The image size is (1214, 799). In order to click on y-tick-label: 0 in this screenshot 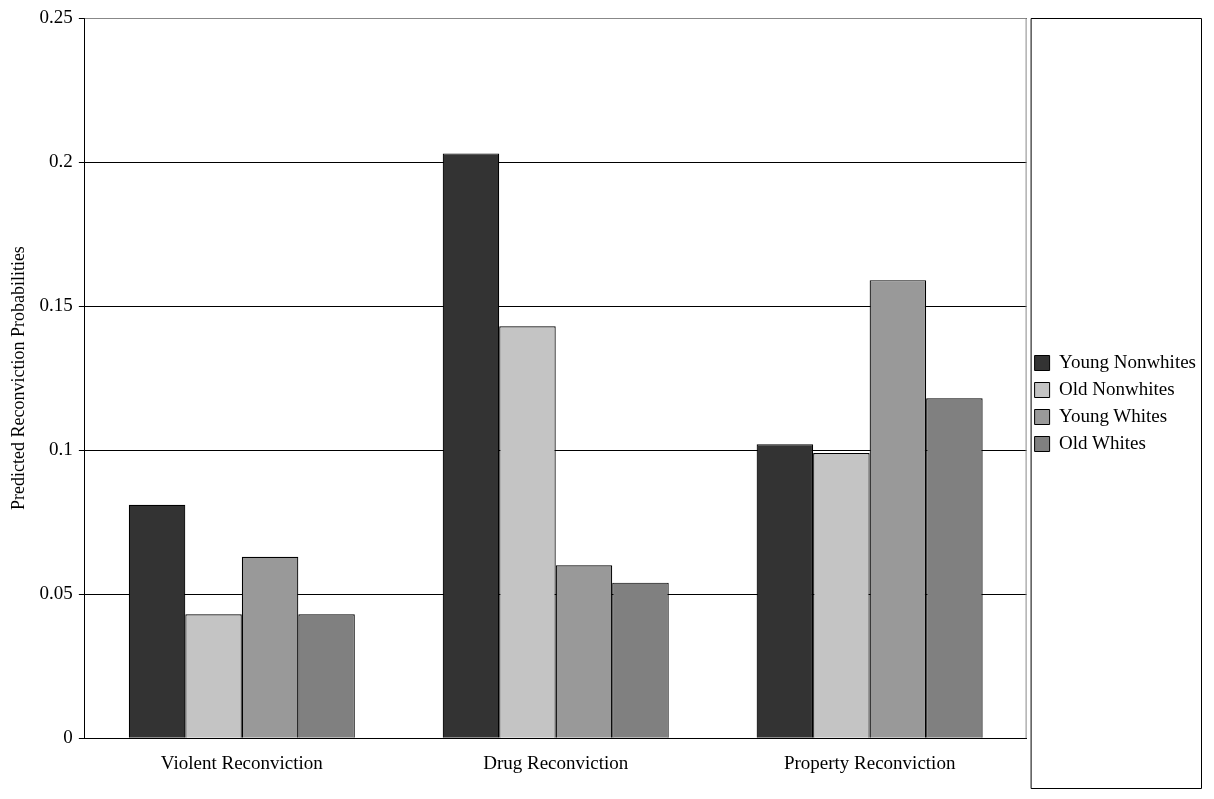, I will do `click(68, 737)`.